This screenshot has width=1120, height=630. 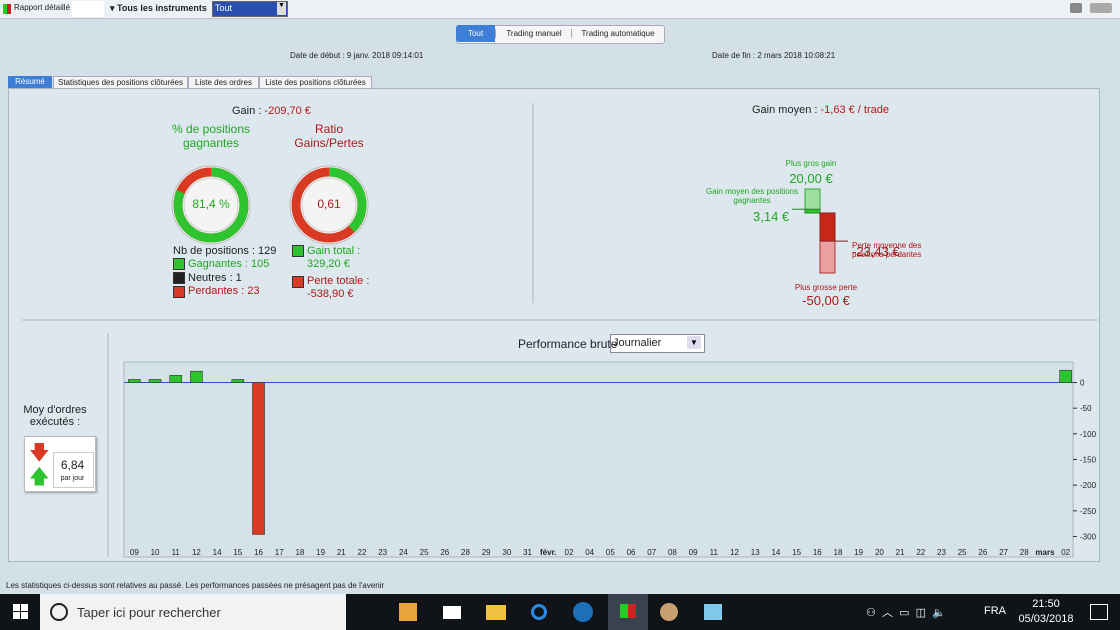 What do you see at coordinates (179, 292) in the screenshot?
I see `losers-swatch` at bounding box center [179, 292].